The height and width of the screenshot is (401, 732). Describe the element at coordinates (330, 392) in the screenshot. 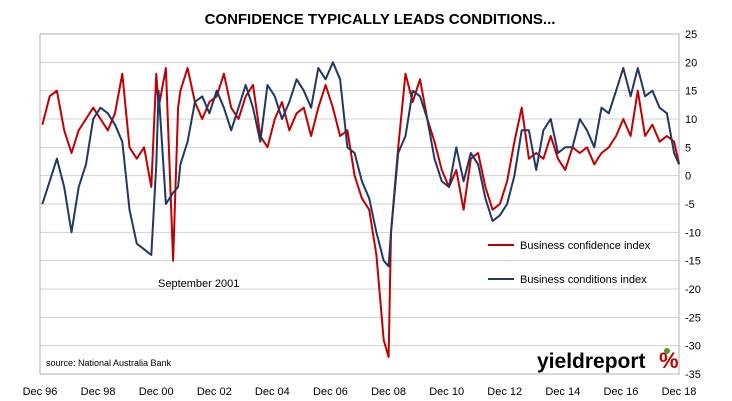

I see `x-tick-label: Dec 06` at that location.